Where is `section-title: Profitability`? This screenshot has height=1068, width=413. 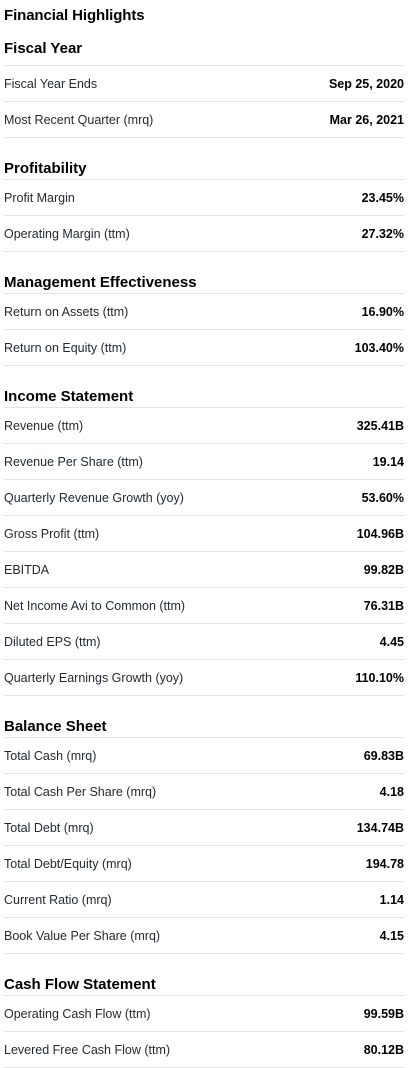 section-title: Profitability is located at coordinates (204, 159).